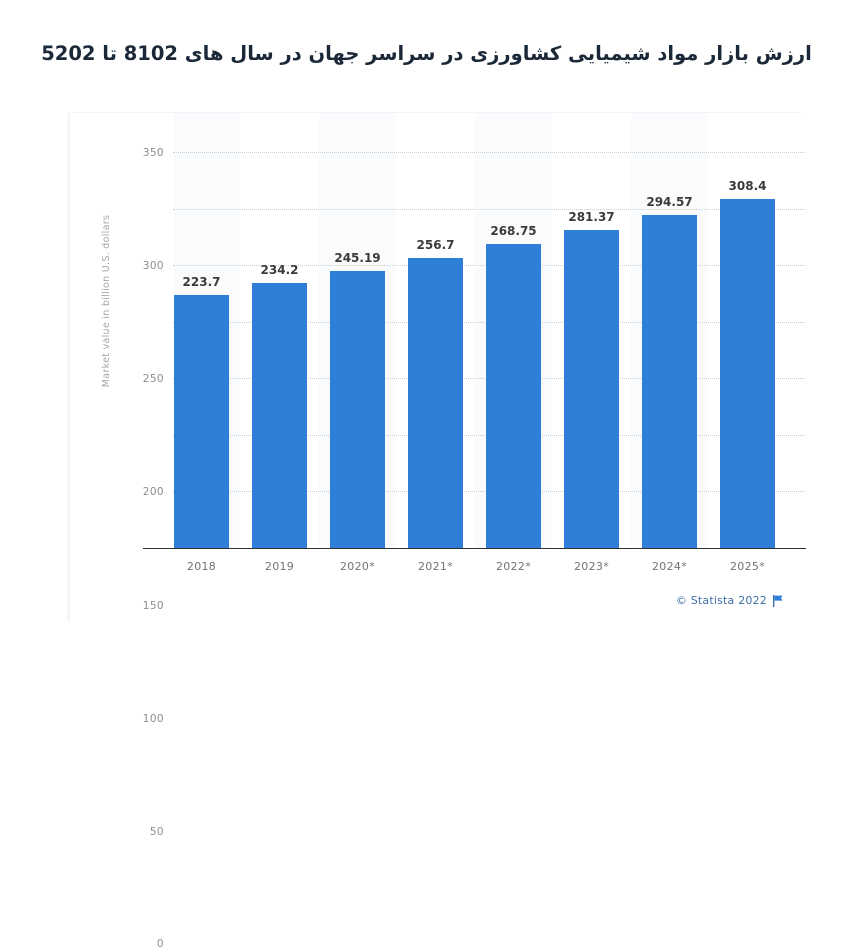 Image resolution: width=853 pixels, height=950 pixels. Describe the element at coordinates (474, 153) in the screenshot. I see `gridline: 350` at that location.